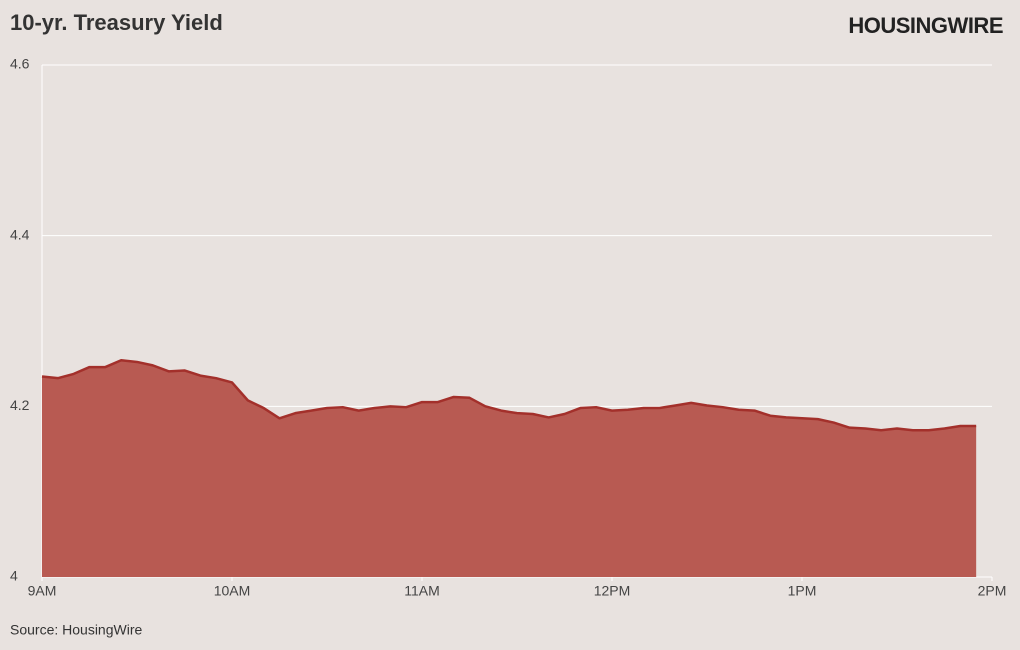 The image size is (1020, 650). I want to click on chart-title: 10-yr. Treasury Yield, so click(116, 22).